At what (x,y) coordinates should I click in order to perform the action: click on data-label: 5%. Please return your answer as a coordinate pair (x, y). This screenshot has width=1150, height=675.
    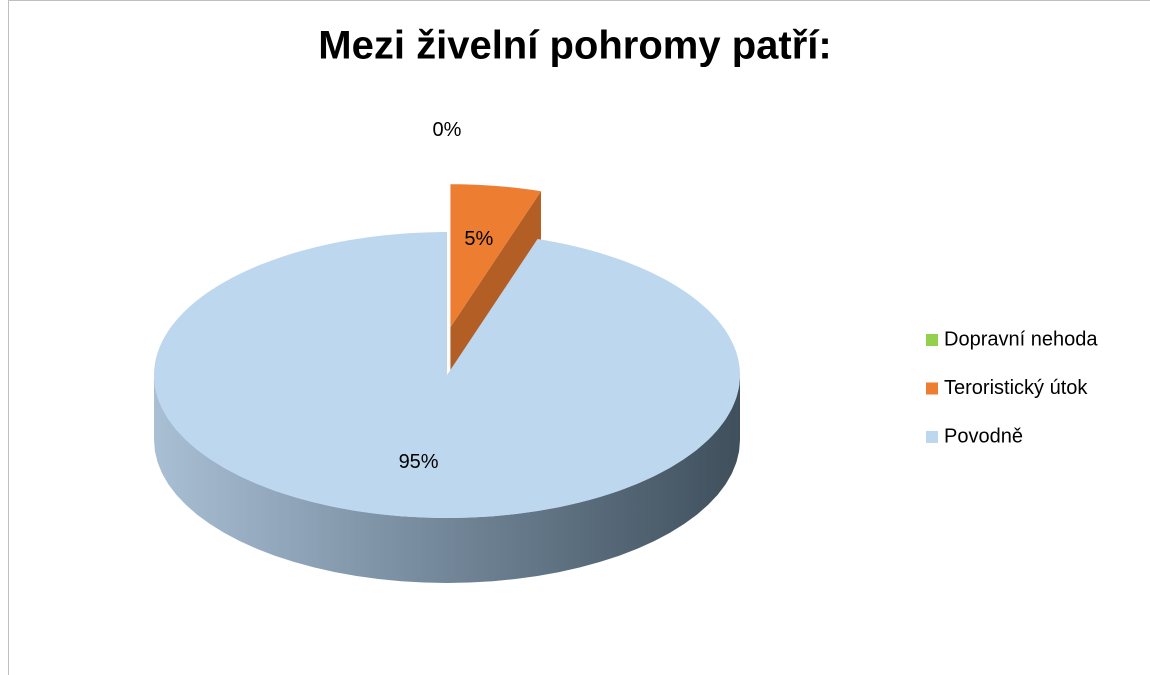
    Looking at the image, I should click on (478, 239).